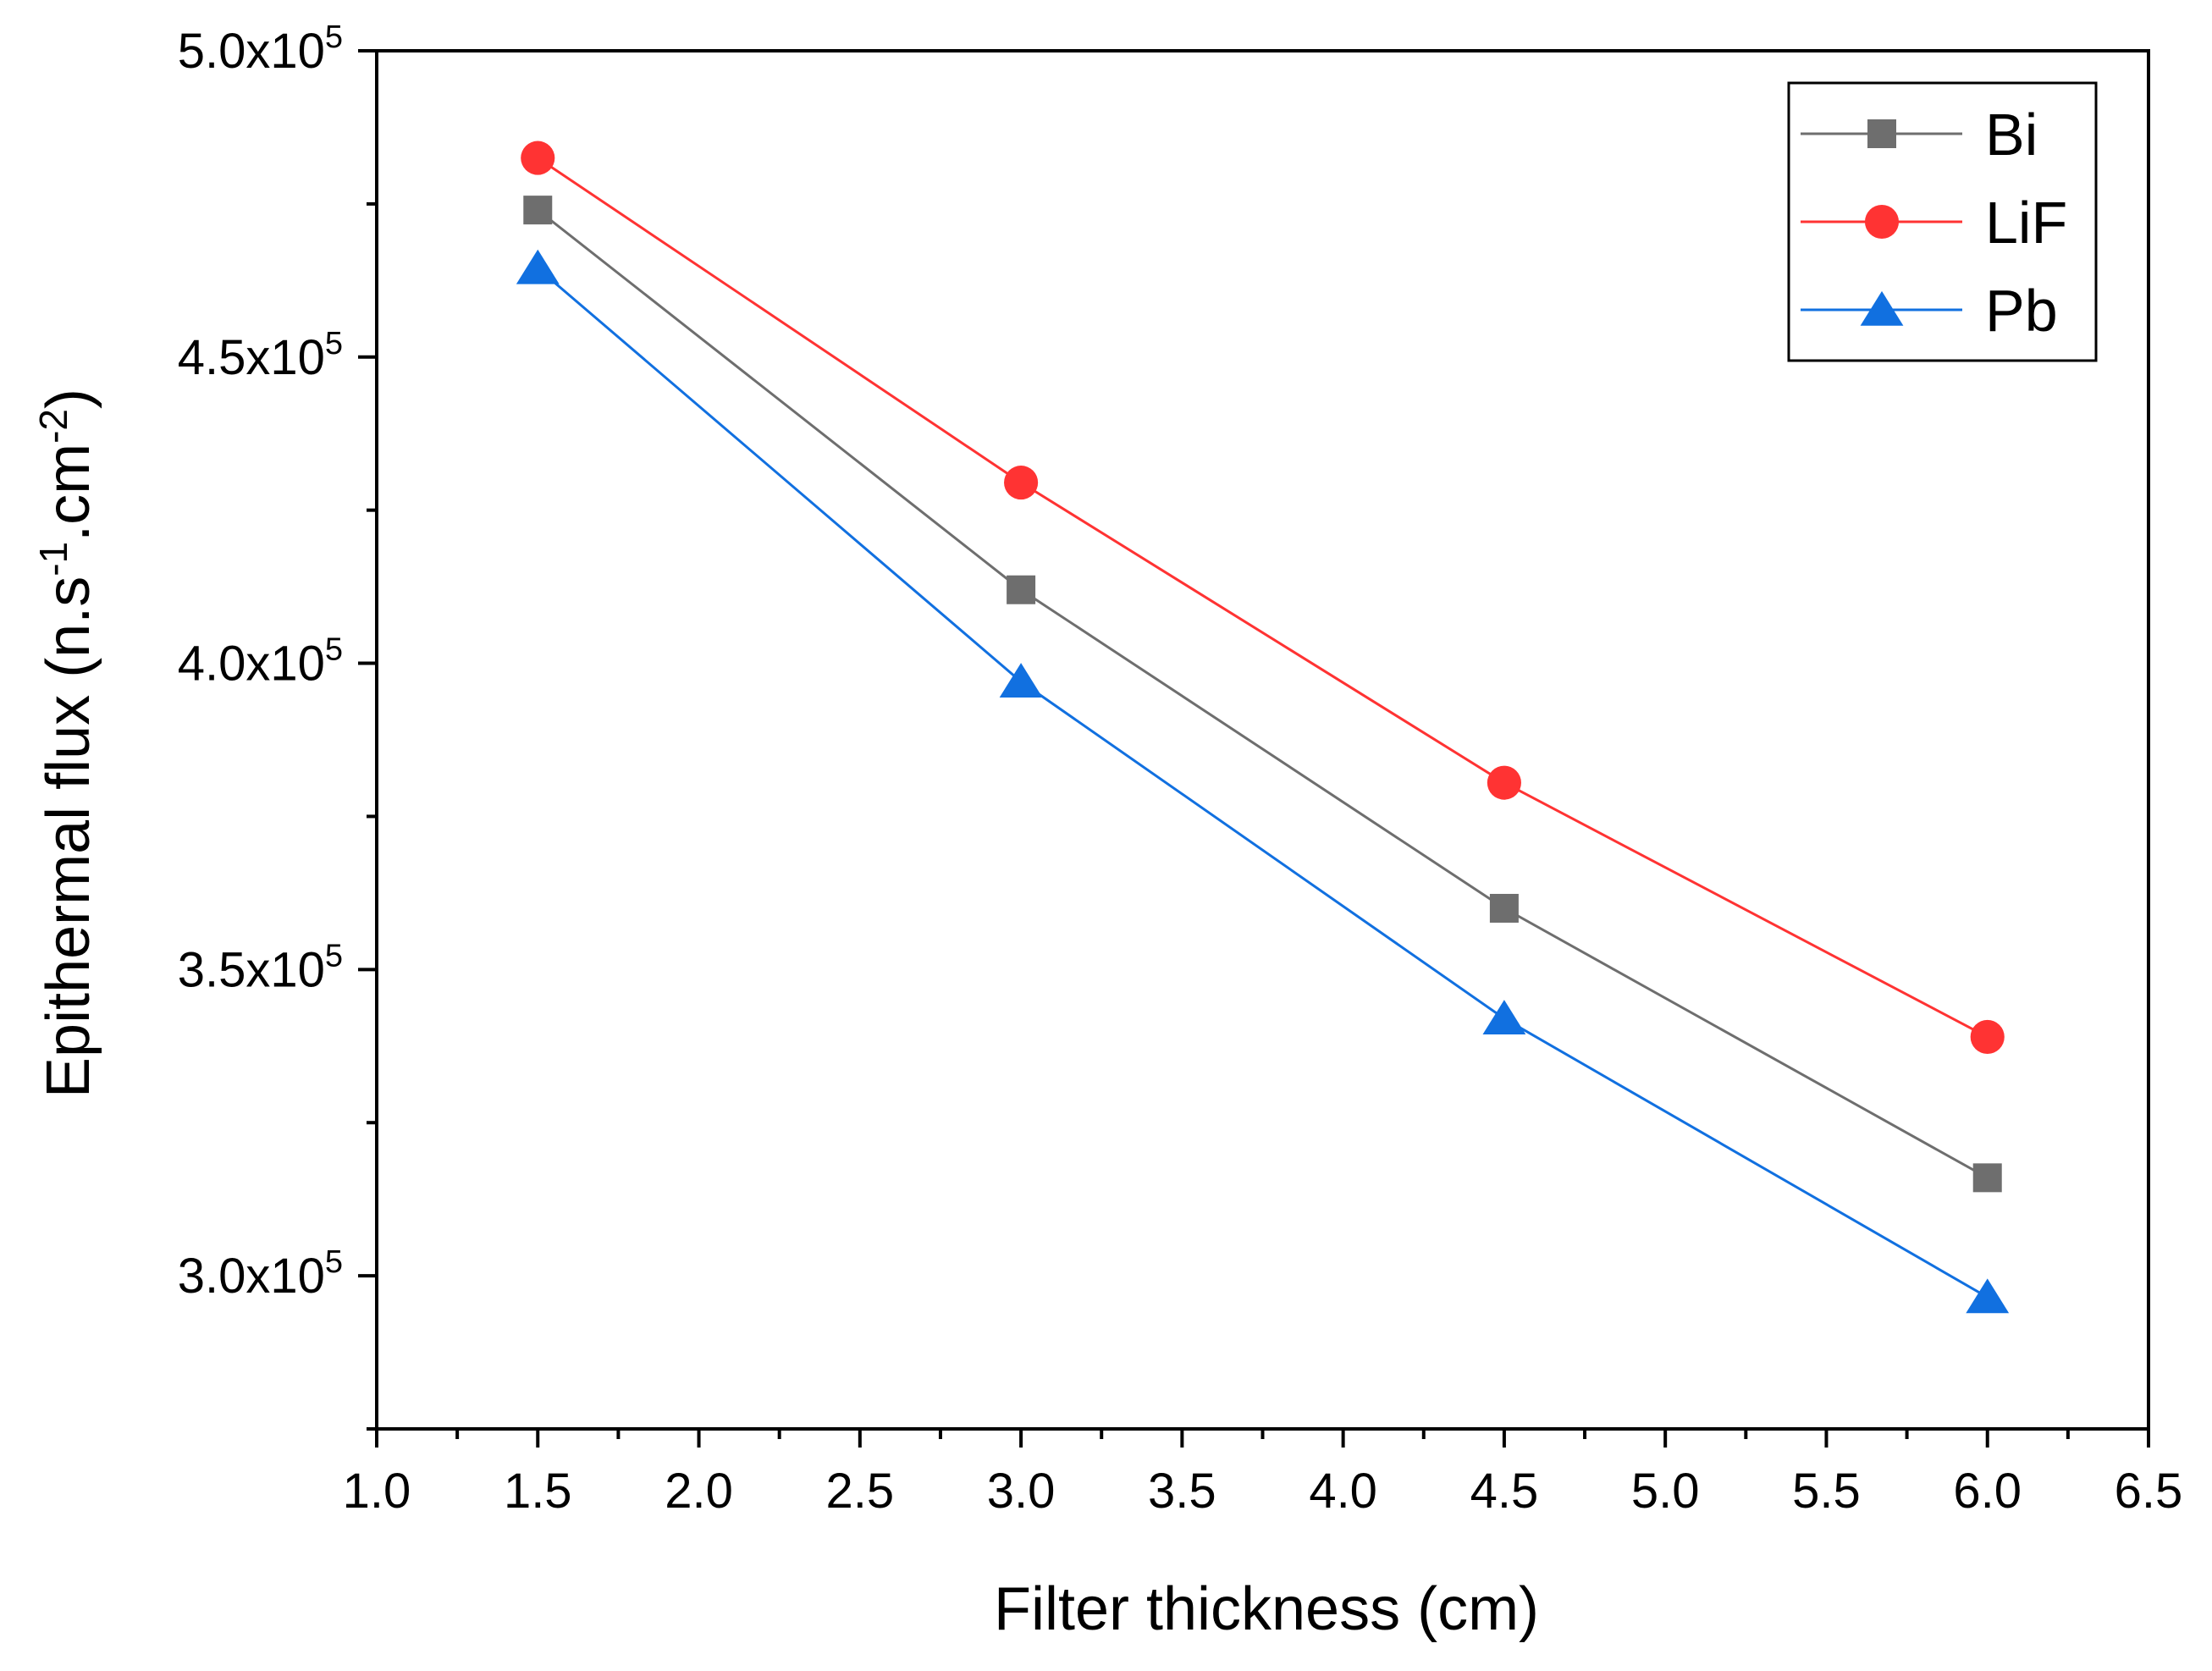 The height and width of the screenshot is (1671, 2212). I want to click on y-axis: 3.0x10⁵ 3.5x10⁵ 4.0x10⁵ 4.5x10⁵ 5.0x10⁵, so click(277, 725).